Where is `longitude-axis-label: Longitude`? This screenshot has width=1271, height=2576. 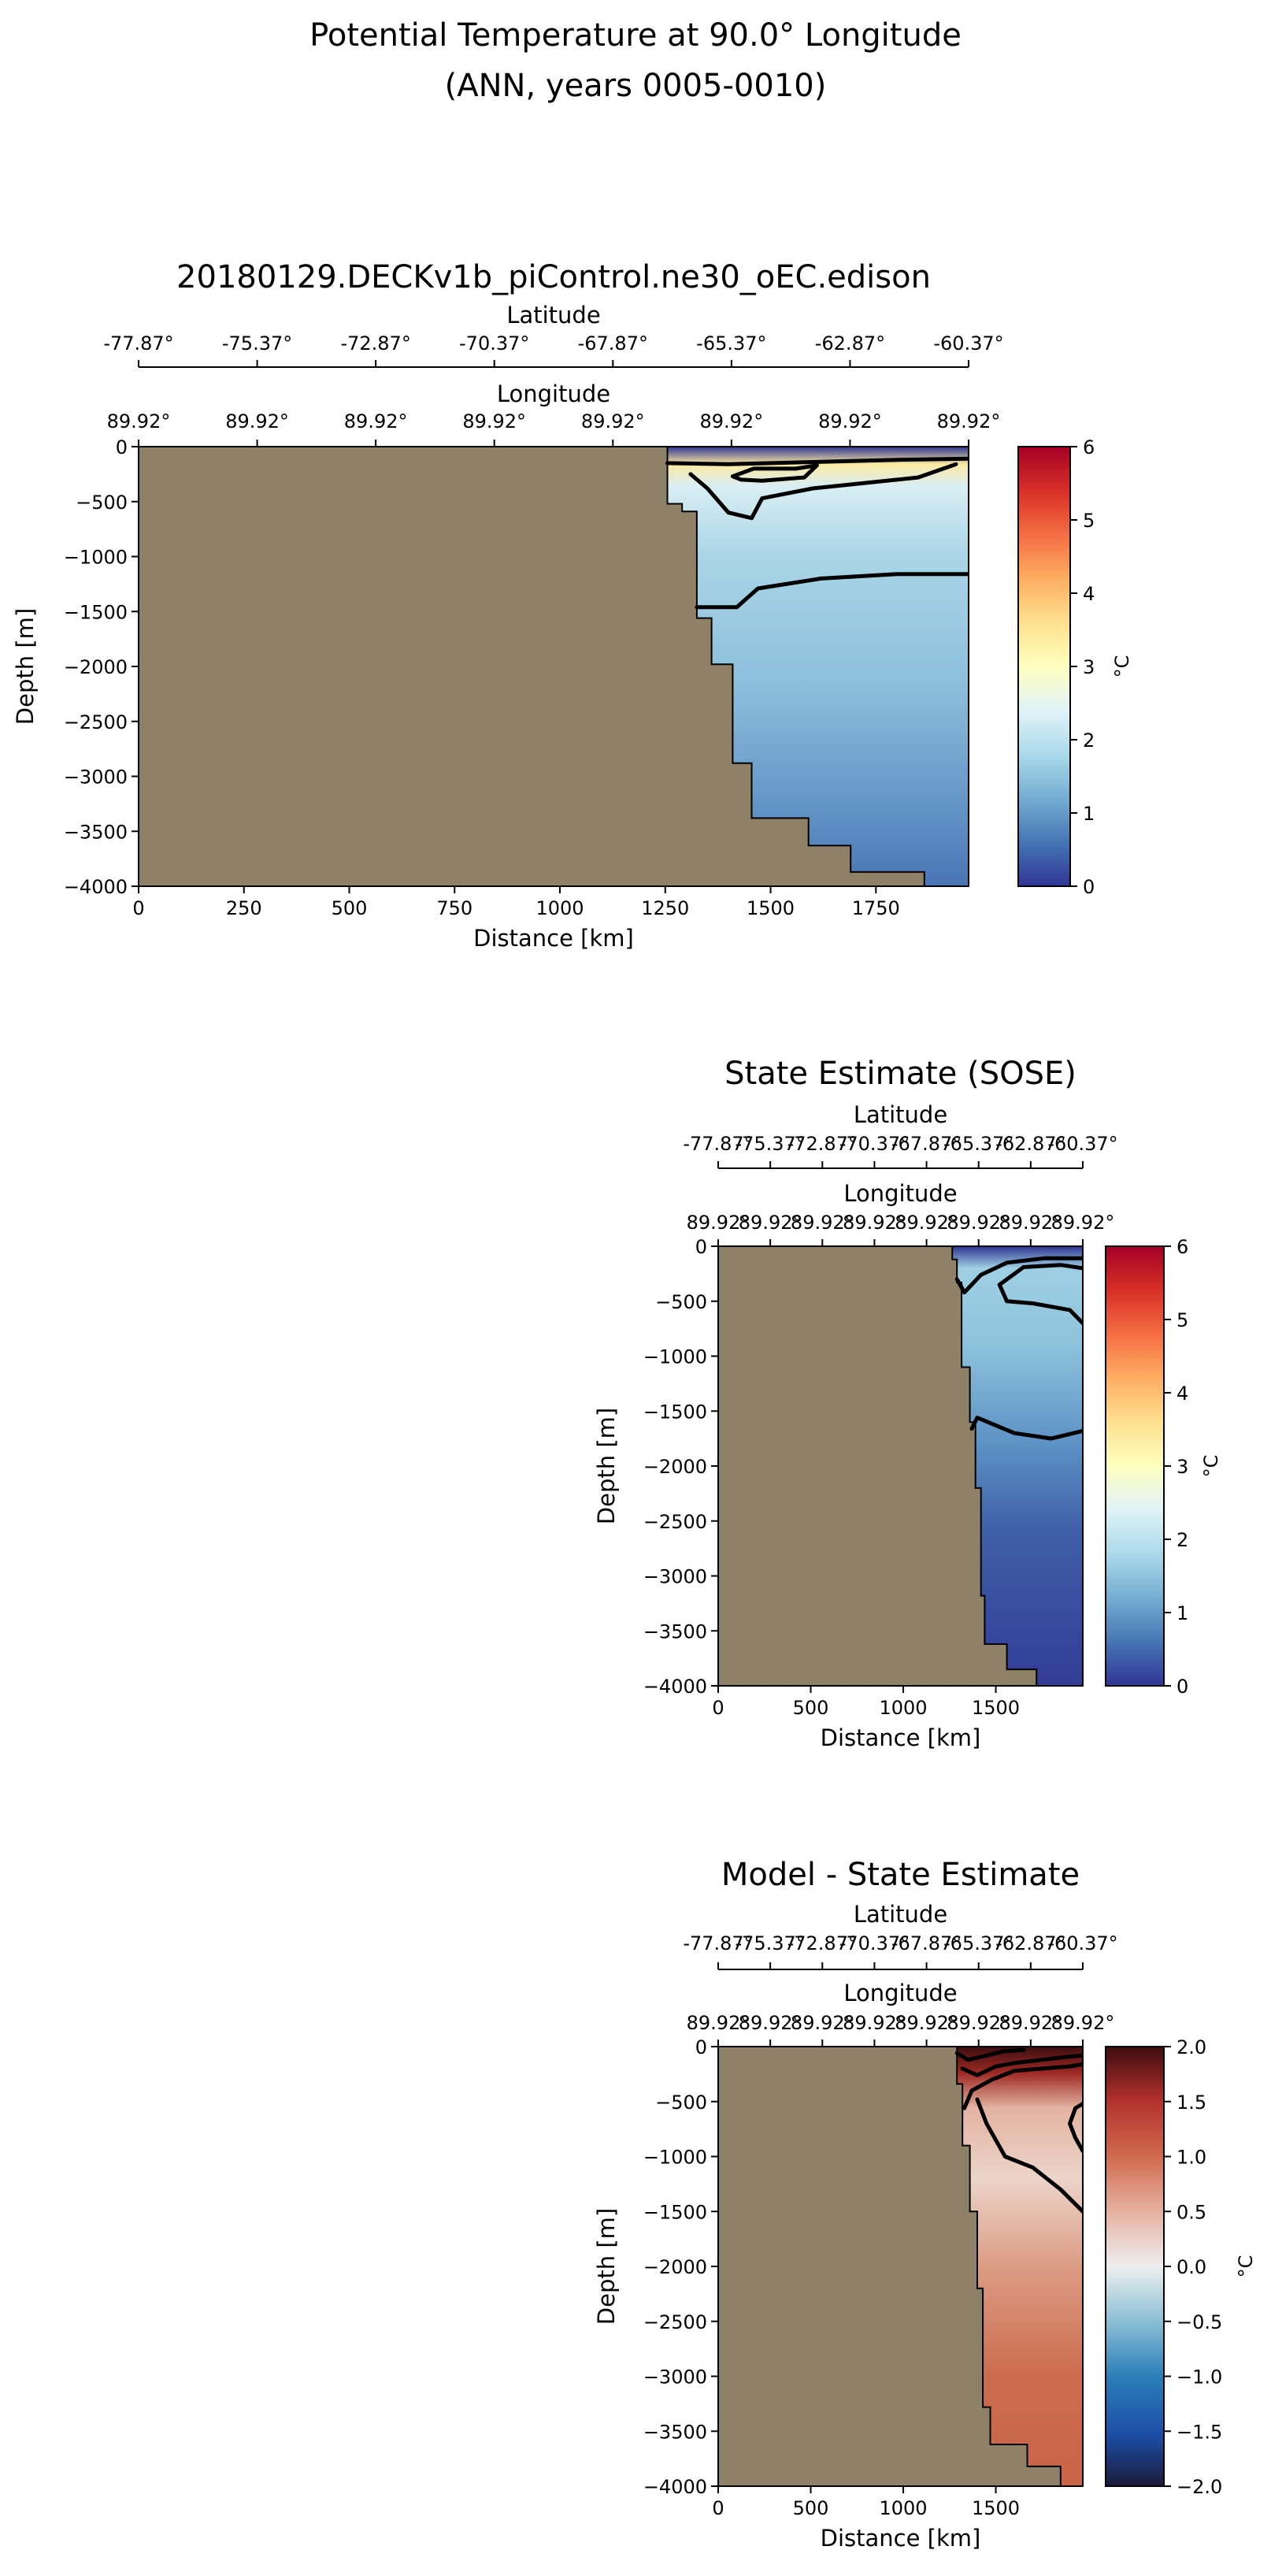
longitude-axis-label: Longitude is located at coordinates (553, 393).